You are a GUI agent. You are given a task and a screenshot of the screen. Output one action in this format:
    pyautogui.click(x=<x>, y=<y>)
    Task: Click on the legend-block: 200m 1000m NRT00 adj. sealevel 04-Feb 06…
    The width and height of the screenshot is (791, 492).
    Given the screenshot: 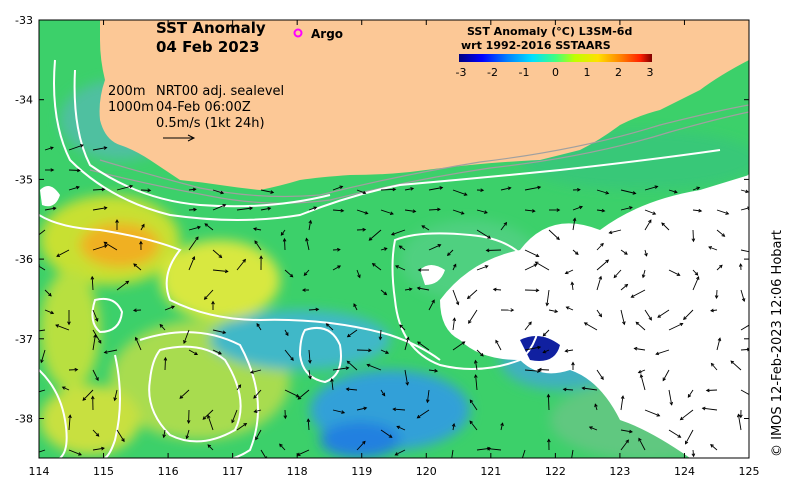 What is the action you would take?
    pyautogui.click(x=196, y=113)
    